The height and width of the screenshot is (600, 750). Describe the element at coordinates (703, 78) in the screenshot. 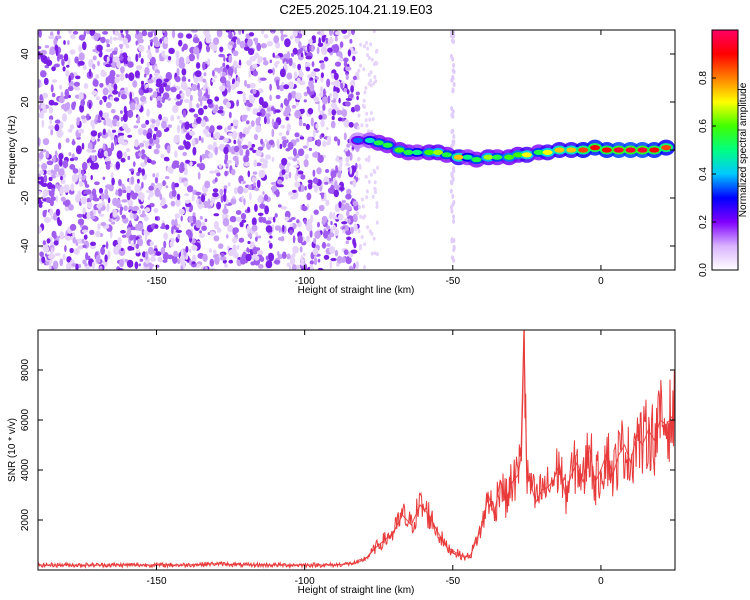

I see `colorbar-tick-label: 0.8` at that location.